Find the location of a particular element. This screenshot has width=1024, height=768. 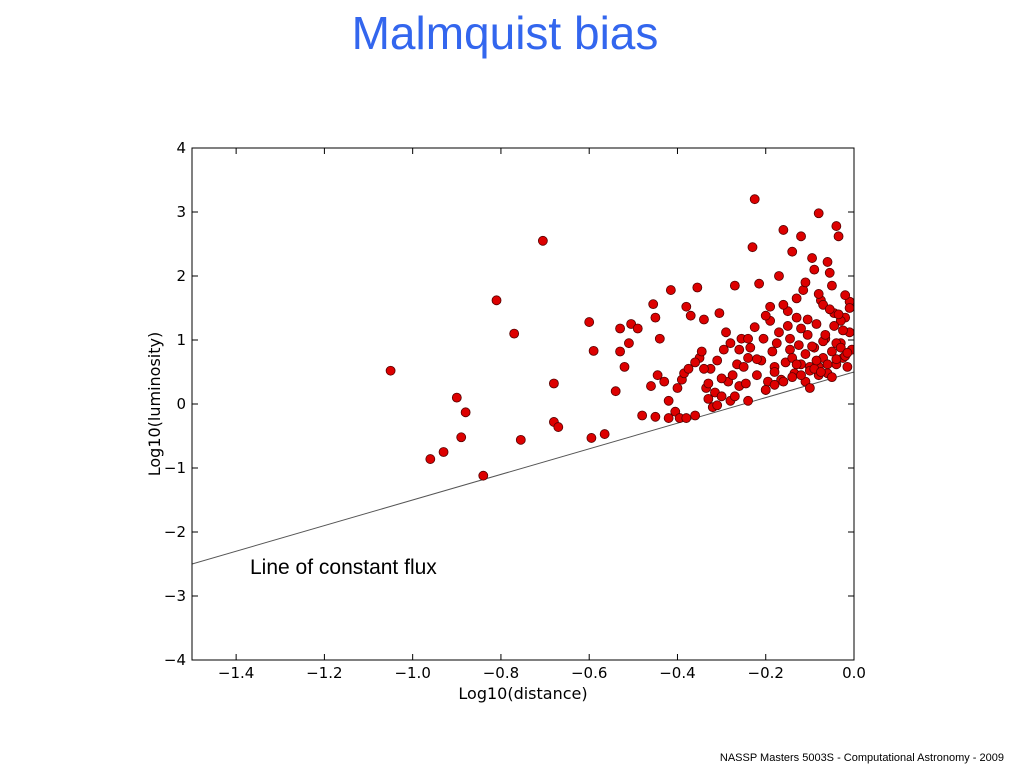

y-tick-label: −1 is located at coordinates (175, 468).